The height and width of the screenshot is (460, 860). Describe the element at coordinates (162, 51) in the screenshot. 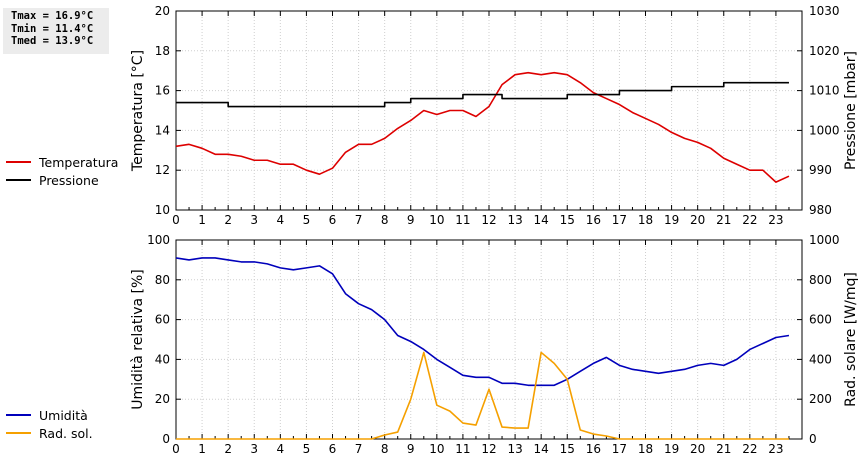

I see `top-ytick-label: 18` at that location.